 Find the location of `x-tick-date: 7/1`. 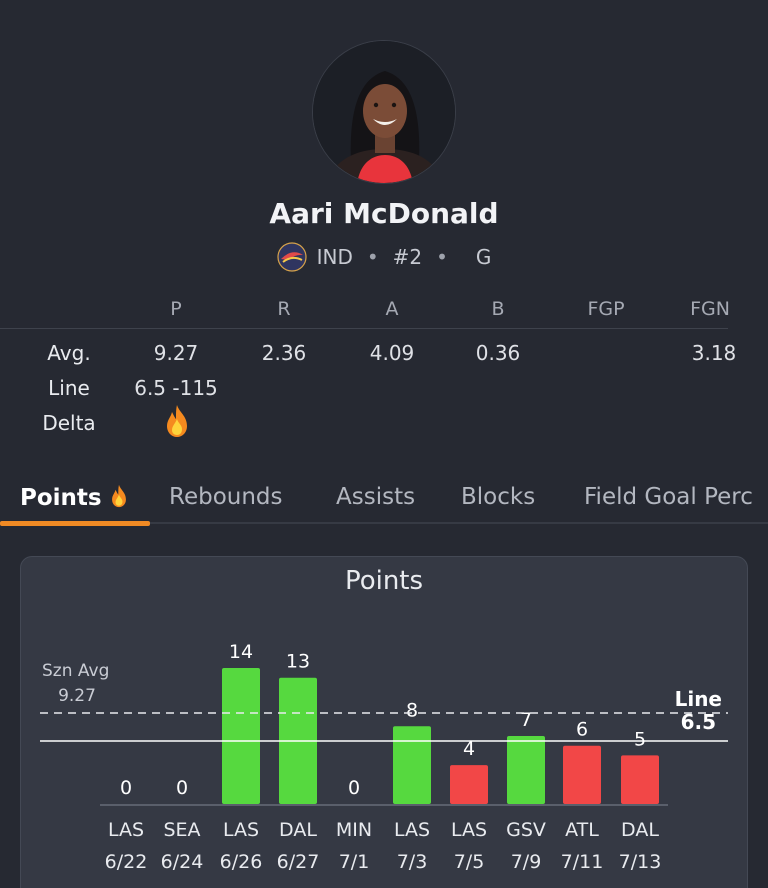

x-tick-date: 7/1 is located at coordinates (354, 862).